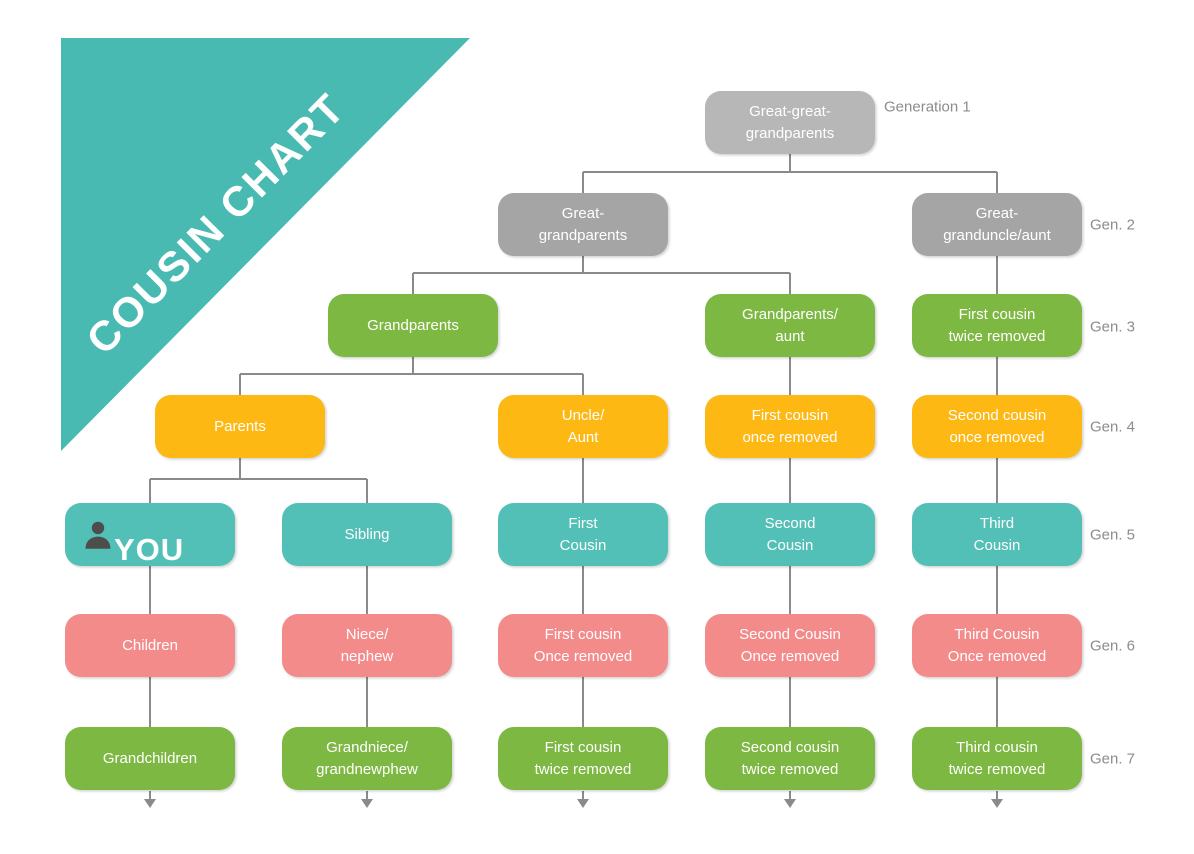  Describe the element at coordinates (997, 325) in the screenshot. I see `node-first_cousin_twice_removed_g3: First cousin twice removed` at that location.